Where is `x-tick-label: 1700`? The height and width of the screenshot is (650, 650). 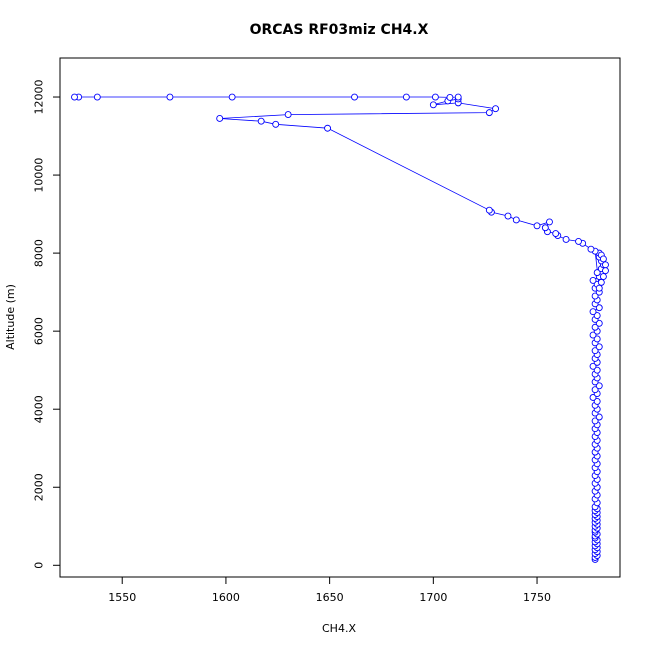
x-tick-label: 1700 is located at coordinates (433, 597).